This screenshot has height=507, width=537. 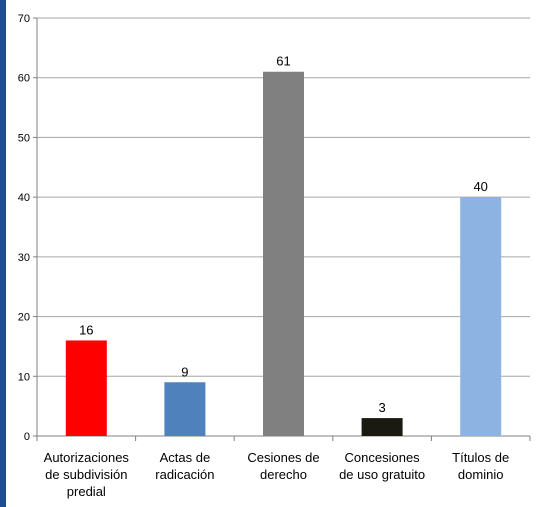 I want to click on y-tick-label: 0, so click(x=27, y=437).